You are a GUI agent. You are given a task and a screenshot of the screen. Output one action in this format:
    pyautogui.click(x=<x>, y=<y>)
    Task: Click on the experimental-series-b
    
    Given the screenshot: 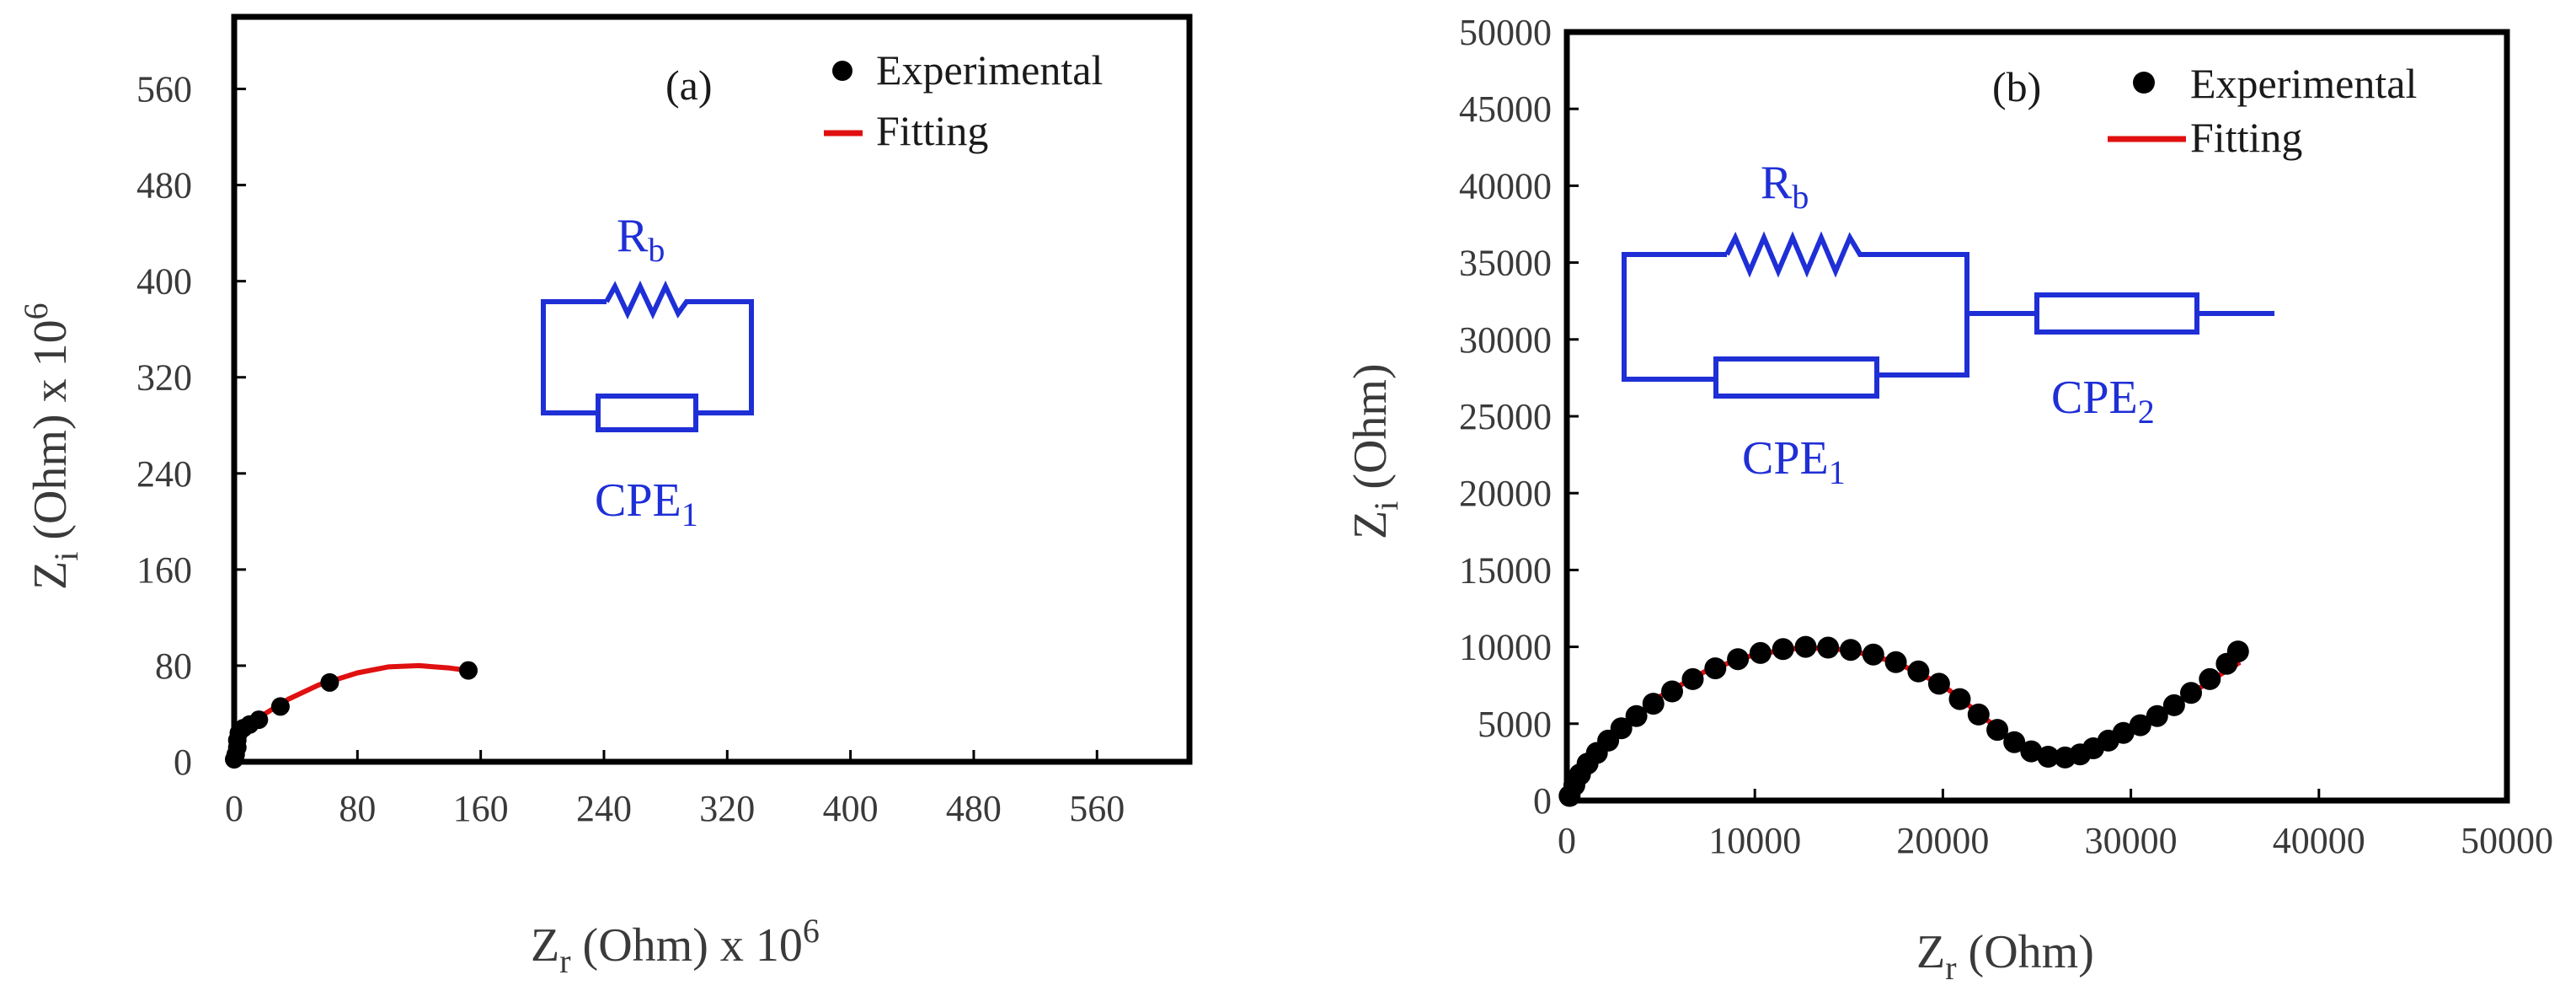 What is the action you would take?
    pyautogui.click(x=1903, y=721)
    